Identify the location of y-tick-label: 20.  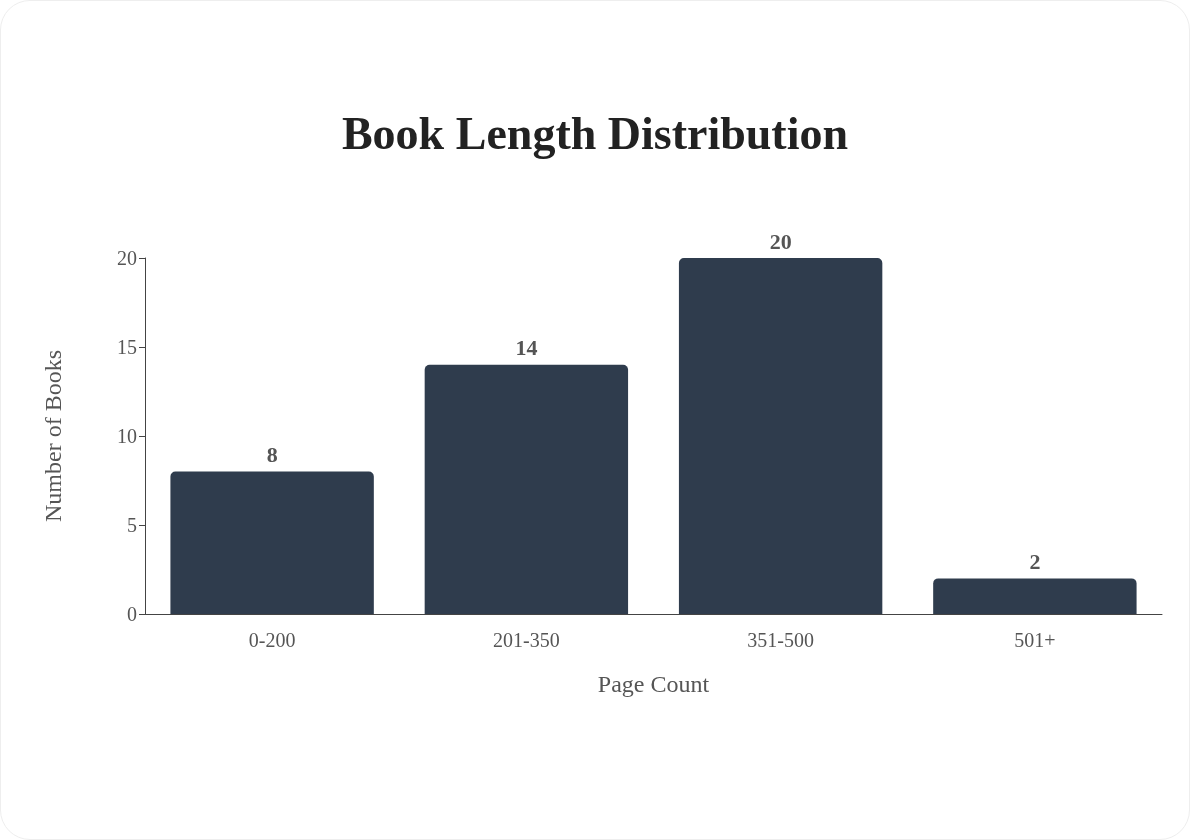
(127, 258).